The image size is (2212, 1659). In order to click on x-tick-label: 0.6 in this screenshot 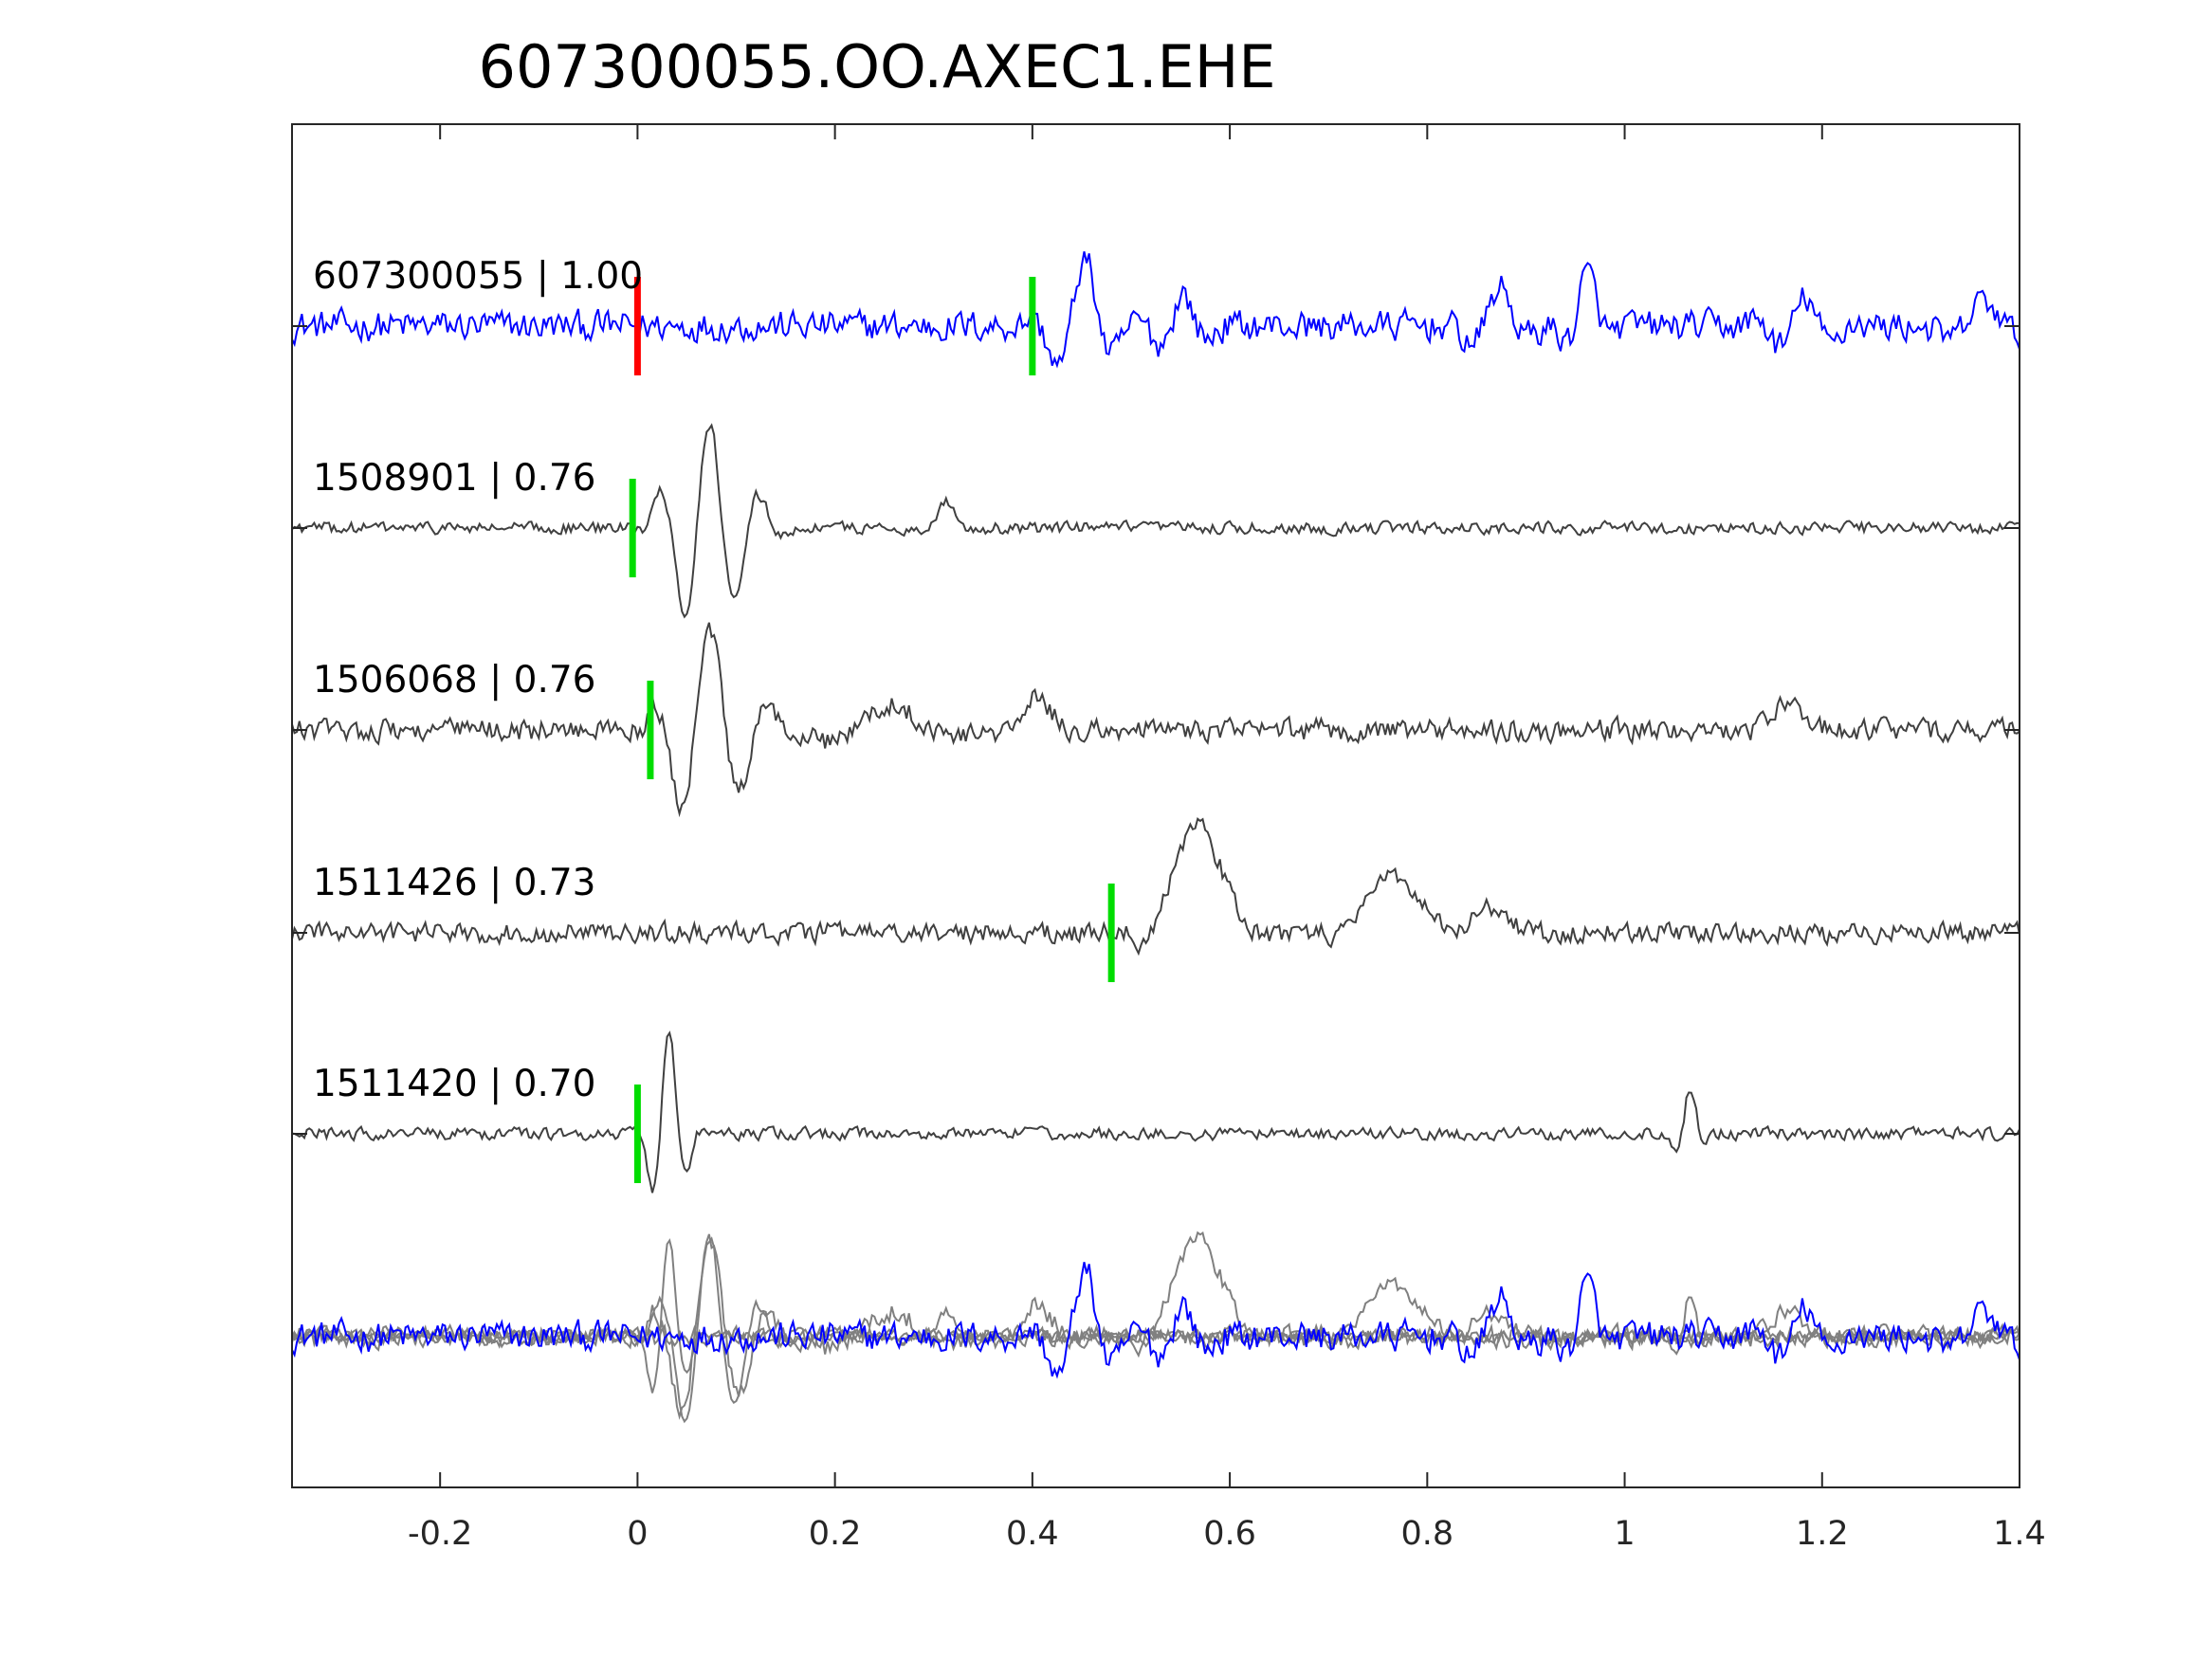, I will do `click(1229, 1534)`.